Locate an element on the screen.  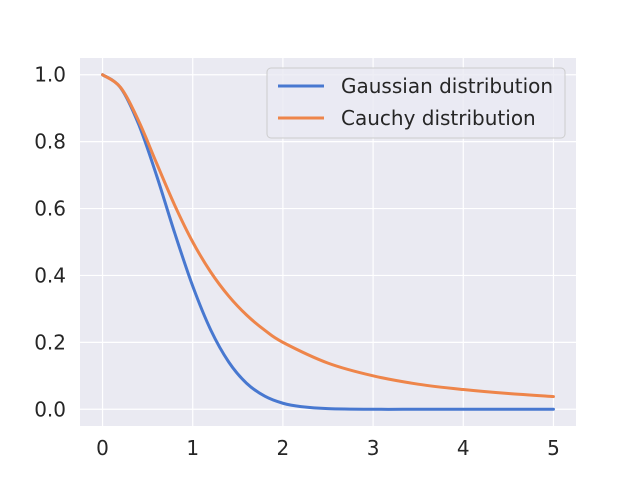
x-tick-label: 5 is located at coordinates (553, 448).